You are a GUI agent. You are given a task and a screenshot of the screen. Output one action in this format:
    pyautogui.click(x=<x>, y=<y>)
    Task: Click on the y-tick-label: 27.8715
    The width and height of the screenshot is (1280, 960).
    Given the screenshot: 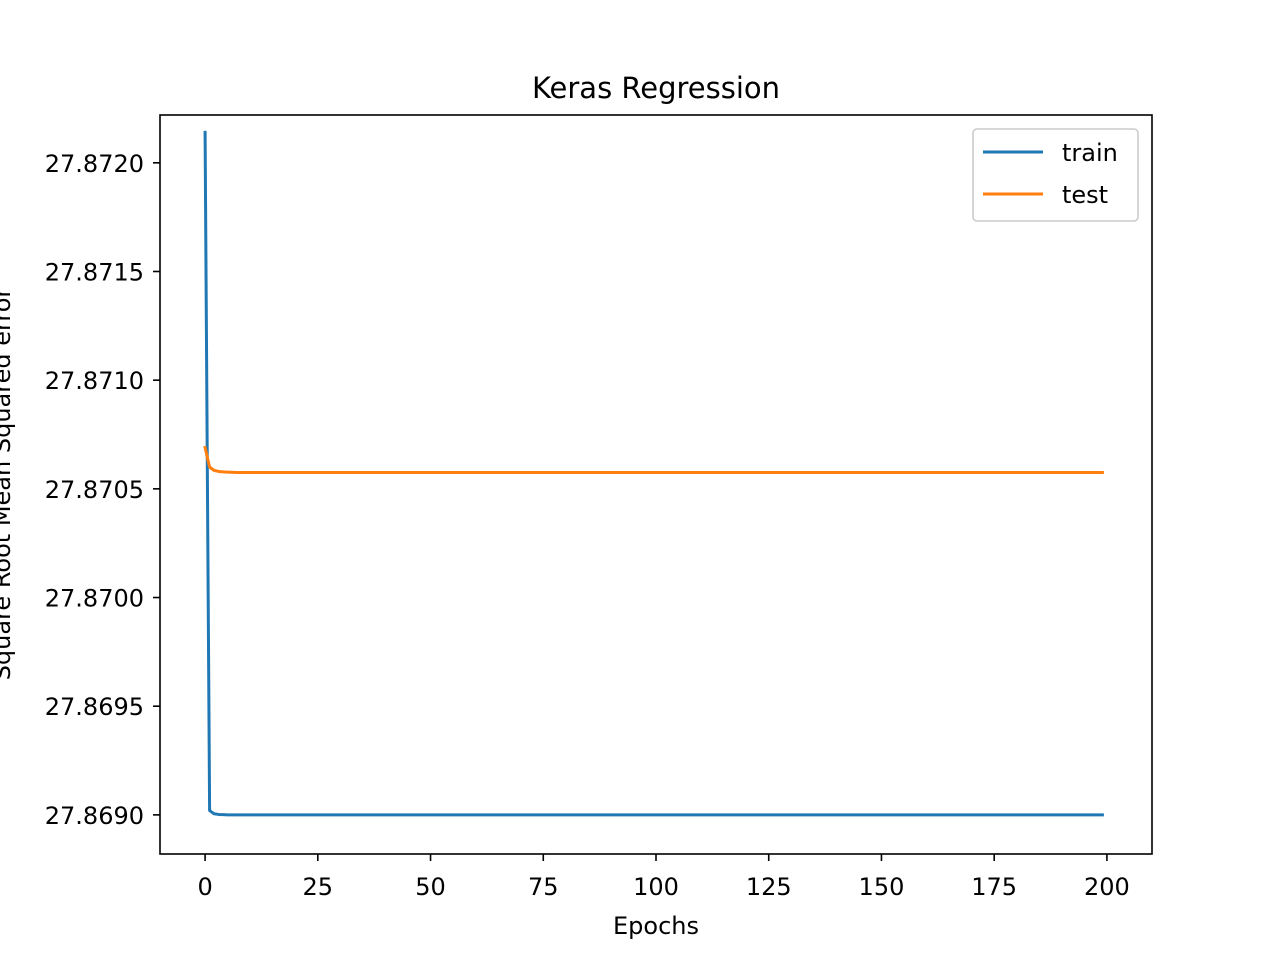 What is the action you would take?
    pyautogui.click(x=94, y=272)
    